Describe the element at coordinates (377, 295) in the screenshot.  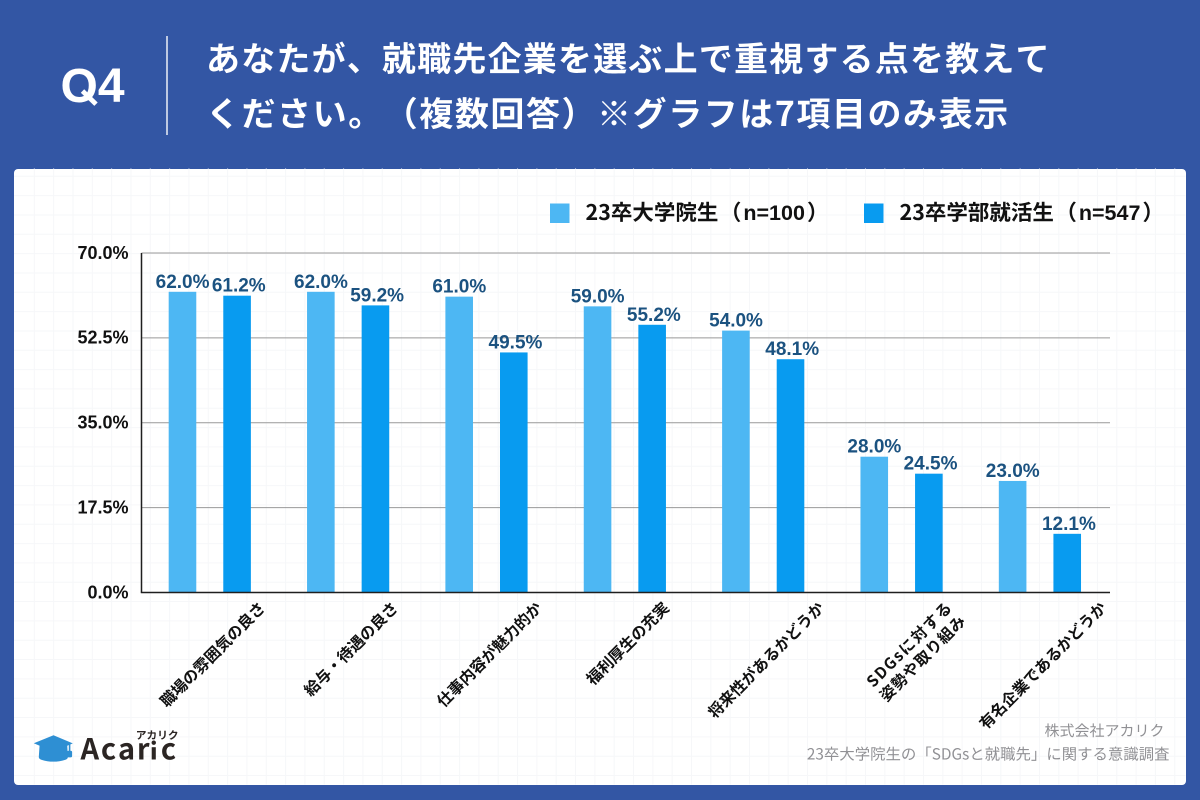
I see `svg-text: 59.2%` at that location.